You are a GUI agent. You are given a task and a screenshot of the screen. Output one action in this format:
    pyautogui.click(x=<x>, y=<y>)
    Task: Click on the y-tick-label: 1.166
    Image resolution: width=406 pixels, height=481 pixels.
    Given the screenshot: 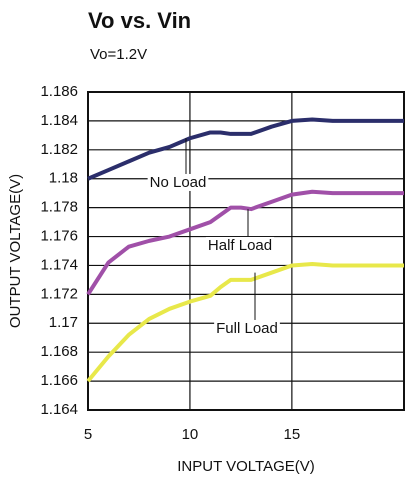 What is the action you would take?
    pyautogui.click(x=59, y=380)
    